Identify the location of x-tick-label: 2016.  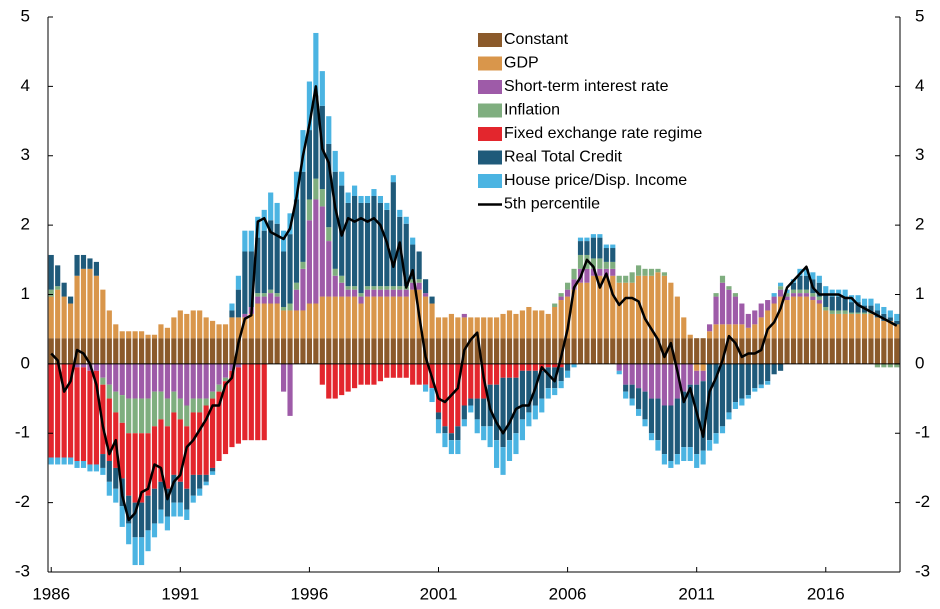
(826, 593).